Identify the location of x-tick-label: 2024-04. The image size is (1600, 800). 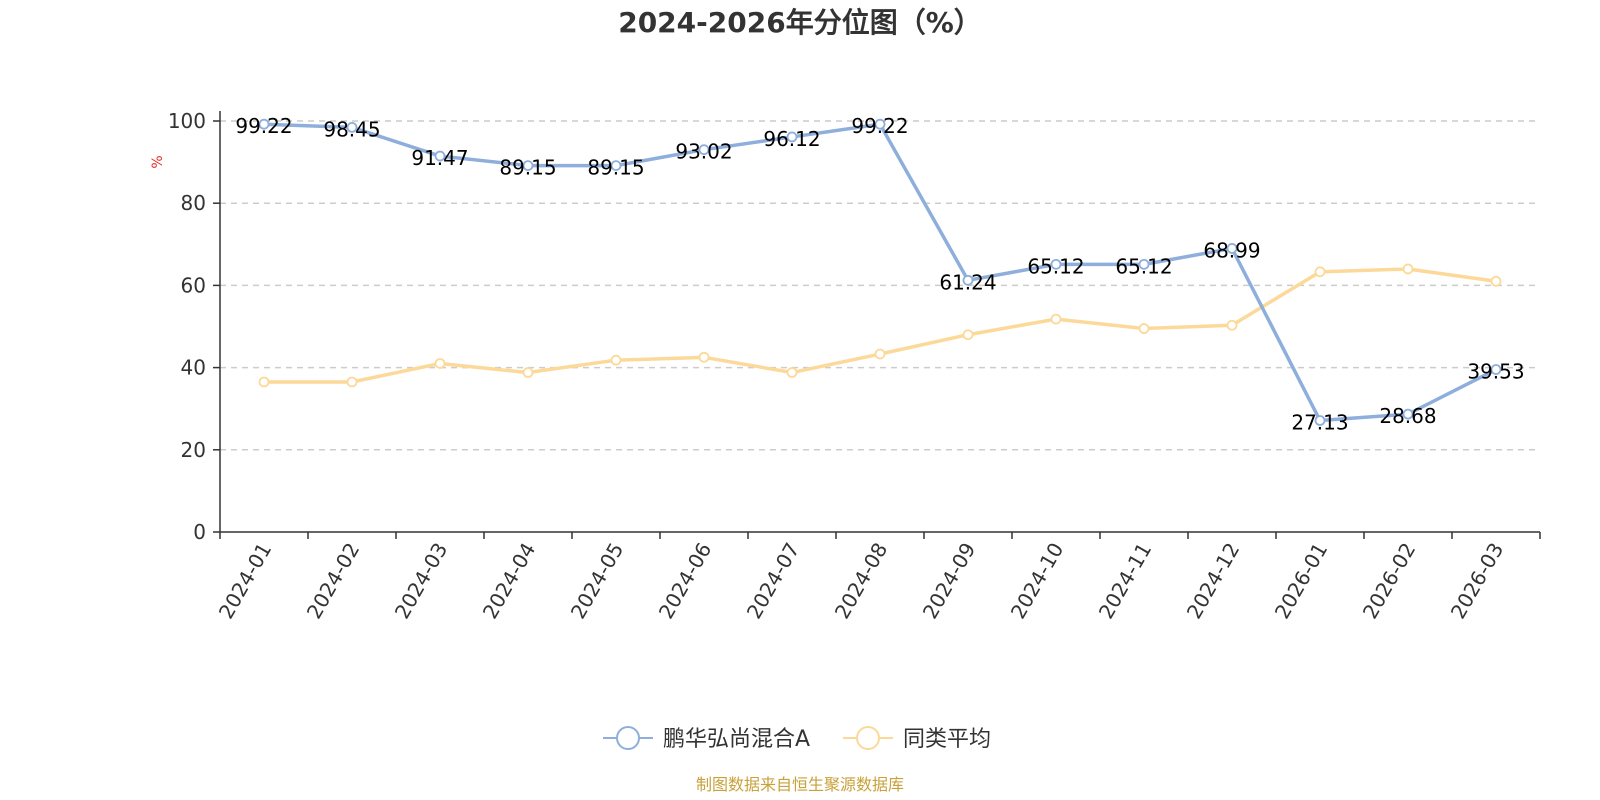
(509, 581).